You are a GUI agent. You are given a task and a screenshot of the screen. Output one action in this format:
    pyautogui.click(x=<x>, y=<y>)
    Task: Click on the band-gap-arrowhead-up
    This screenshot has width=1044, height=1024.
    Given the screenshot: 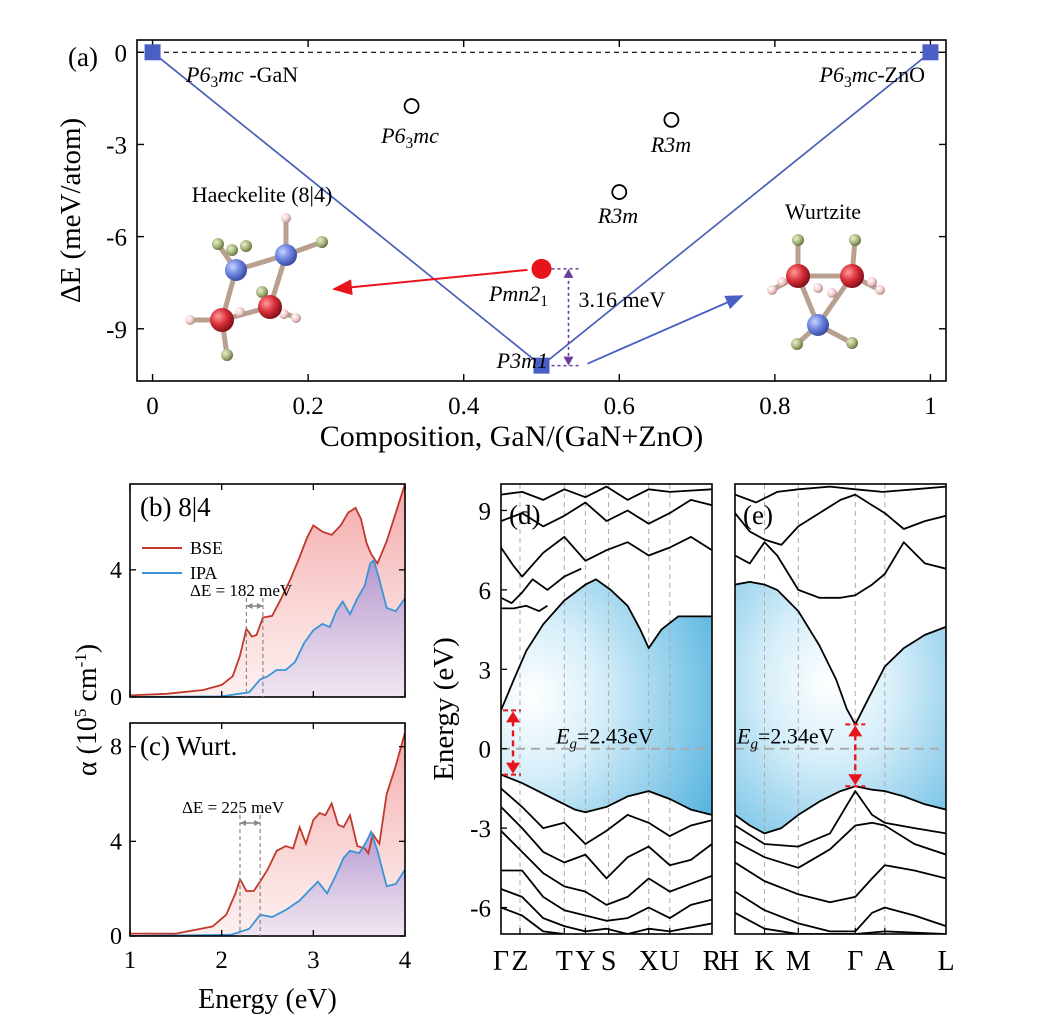 What is the action you would take?
    pyautogui.click(x=855, y=731)
    